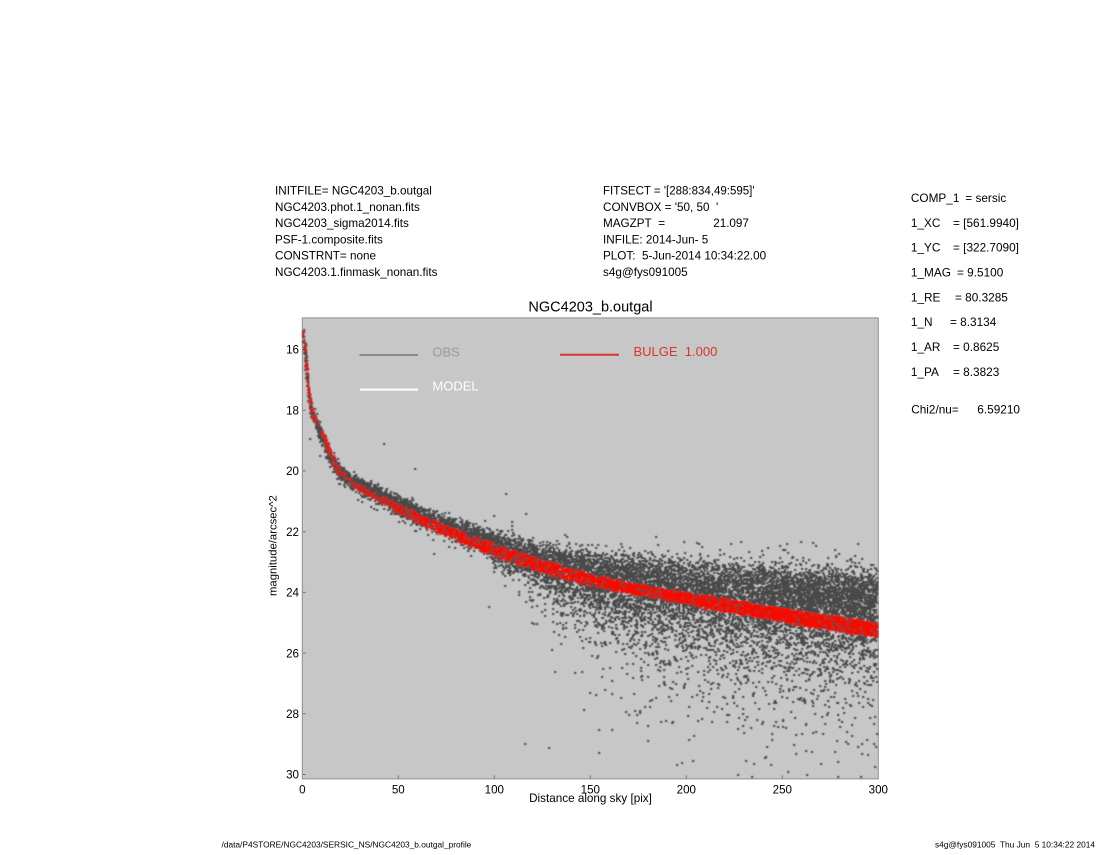 The image size is (1100, 855). I want to click on svg-text: = 8.3134, so click(973, 322).